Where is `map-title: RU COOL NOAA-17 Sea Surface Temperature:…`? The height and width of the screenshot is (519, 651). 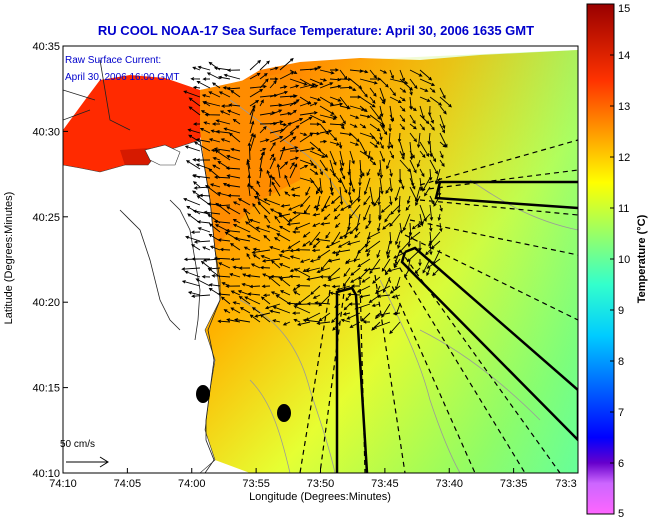
map-title: RU COOL NOAA-17 Sea Surface Temperature:… is located at coordinates (316, 30).